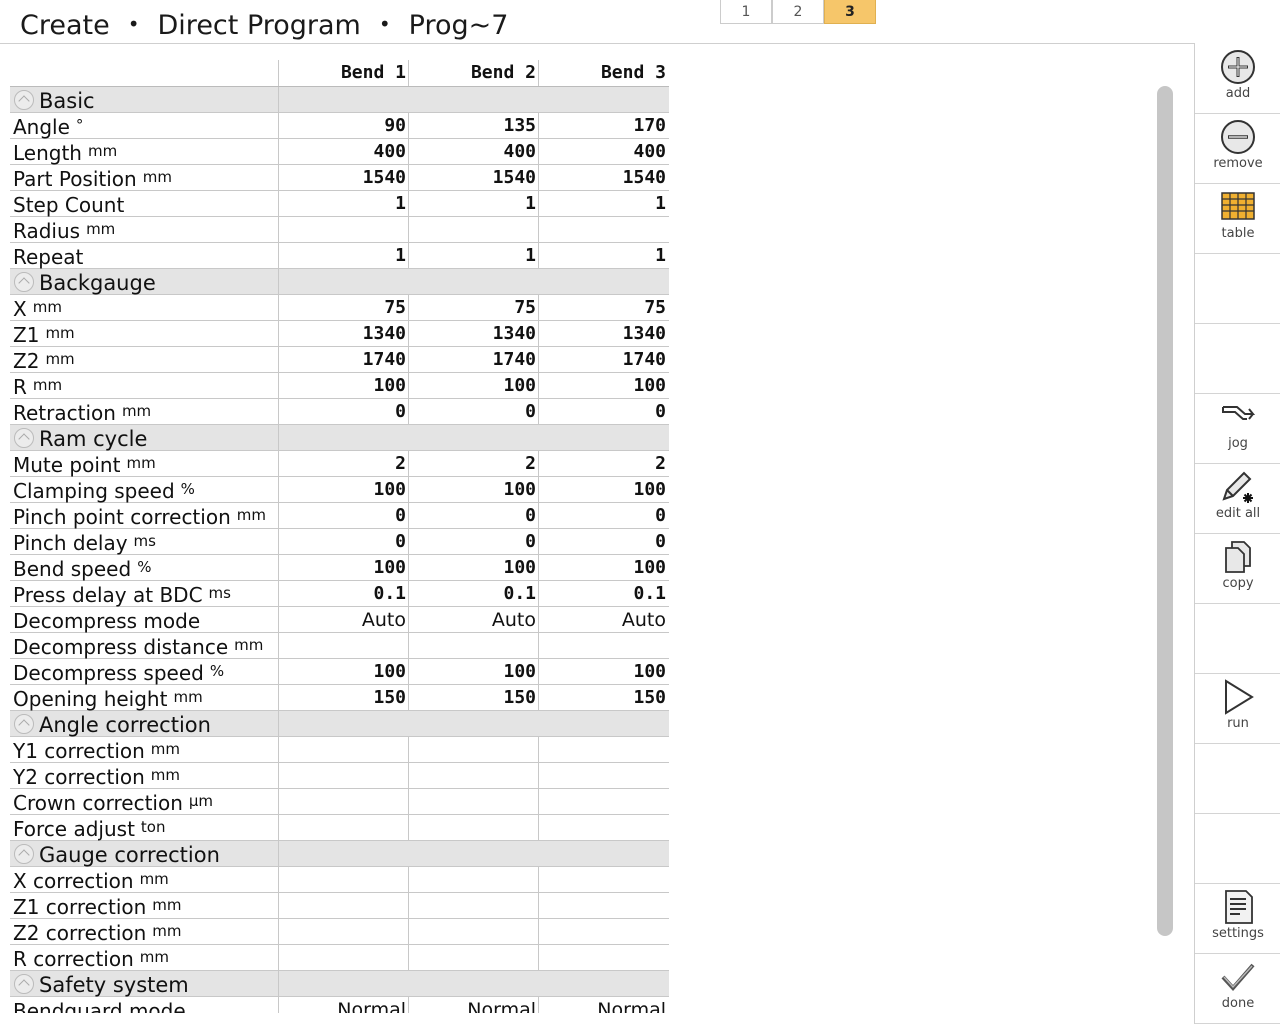 This screenshot has height=1024, width=1280. Describe the element at coordinates (1237, 149) in the screenshot. I see `remove-button: remove` at that location.